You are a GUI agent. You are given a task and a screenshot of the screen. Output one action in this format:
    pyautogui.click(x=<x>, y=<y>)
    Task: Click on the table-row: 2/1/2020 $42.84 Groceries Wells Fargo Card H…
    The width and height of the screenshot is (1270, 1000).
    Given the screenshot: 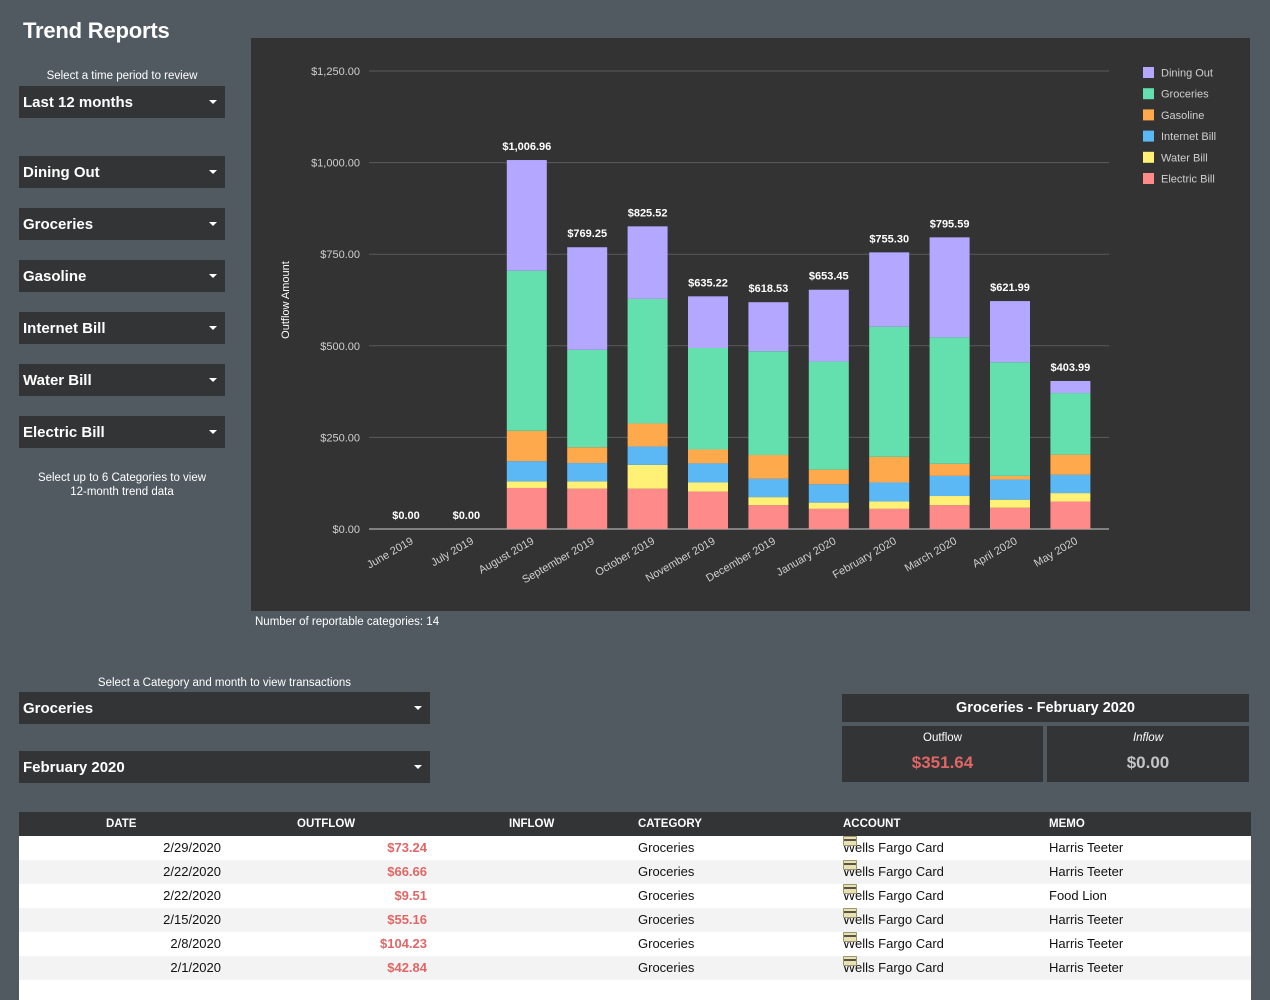 What is the action you would take?
    pyautogui.click(x=635, y=968)
    